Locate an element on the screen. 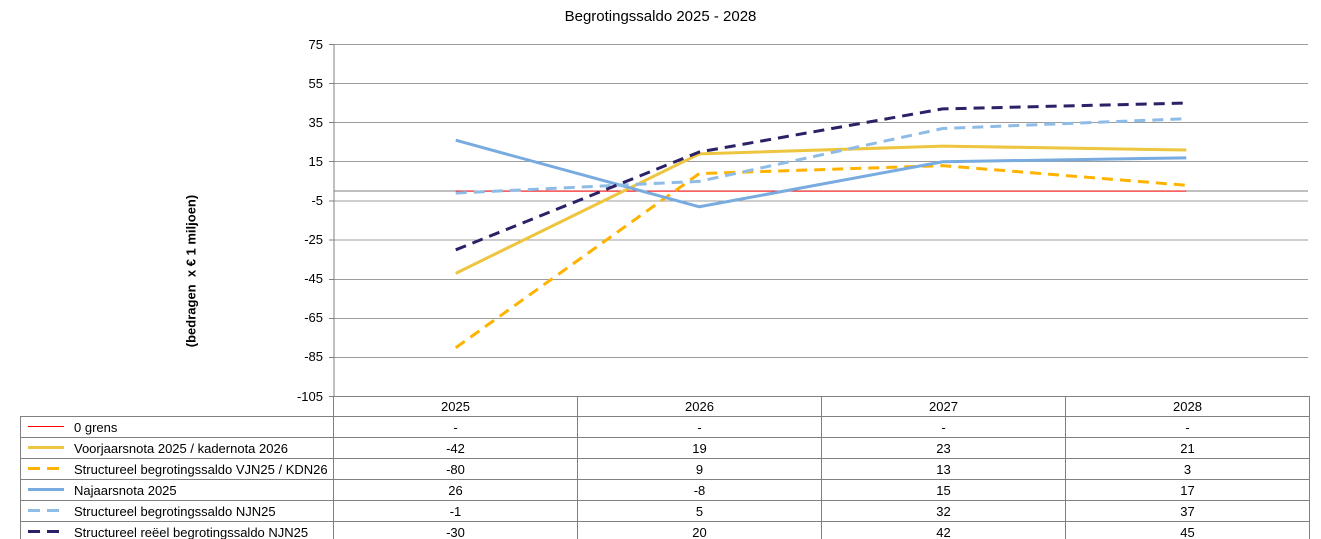 Image resolution: width=1321 pixels, height=539 pixels. legend-cell: Voorjaarsnota 2025 / kadernota 2026 is located at coordinates (177, 448).